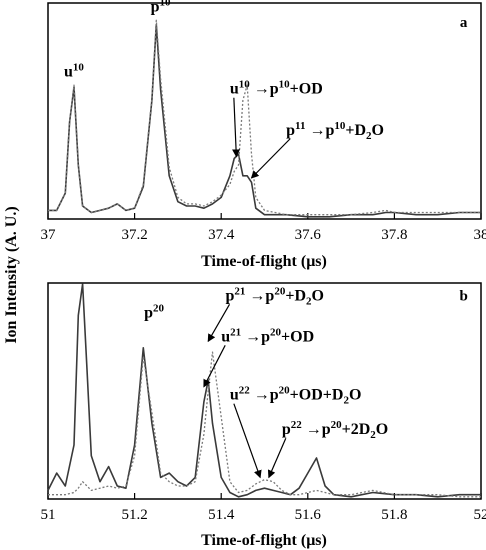  What do you see at coordinates (161, 8) in the screenshot?
I see `panel-a-annotation-2: p10` at bounding box center [161, 8].